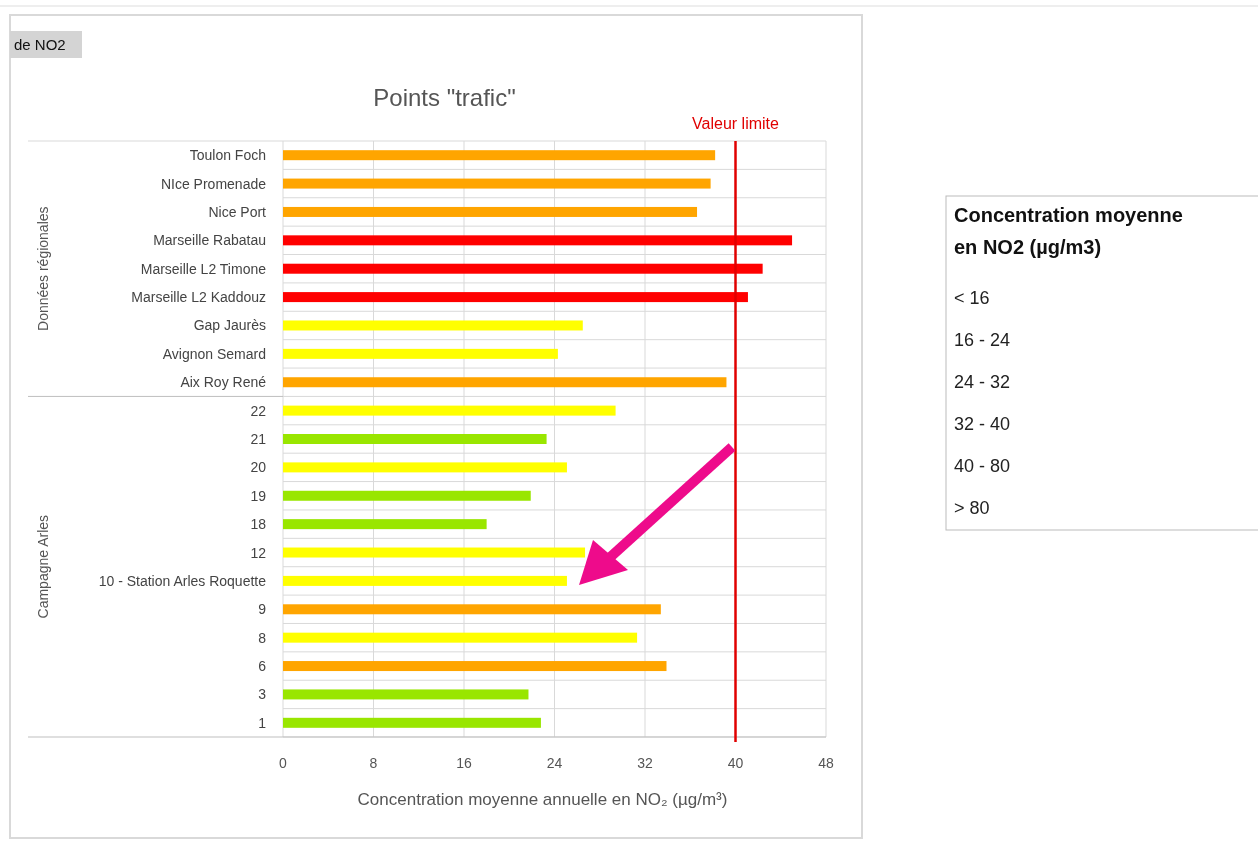  Describe the element at coordinates (982, 466) in the screenshot. I see `text: 40 - 80` at that location.